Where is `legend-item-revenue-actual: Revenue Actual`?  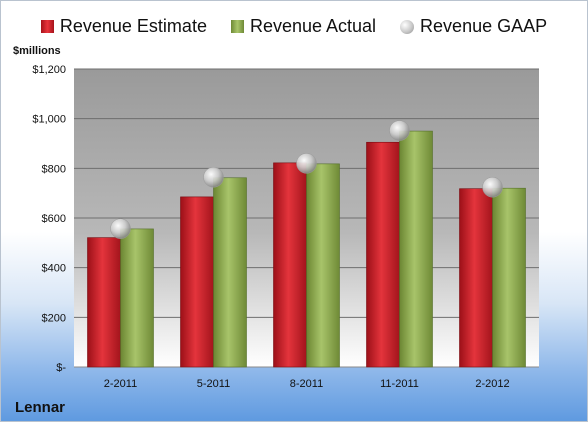
legend-item-revenue-actual: Revenue Actual is located at coordinates (303, 26).